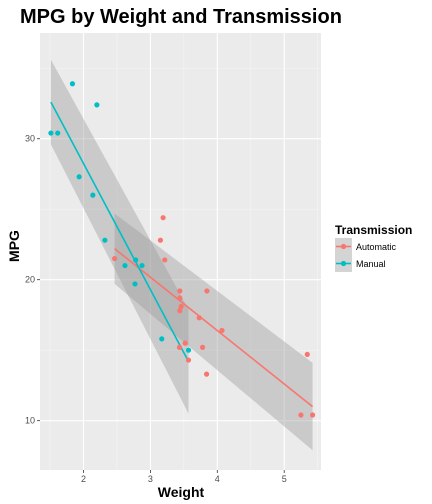 The width and height of the screenshot is (432, 504). What do you see at coordinates (83, 479) in the screenshot?
I see `x-tick-label: 2` at bounding box center [83, 479].